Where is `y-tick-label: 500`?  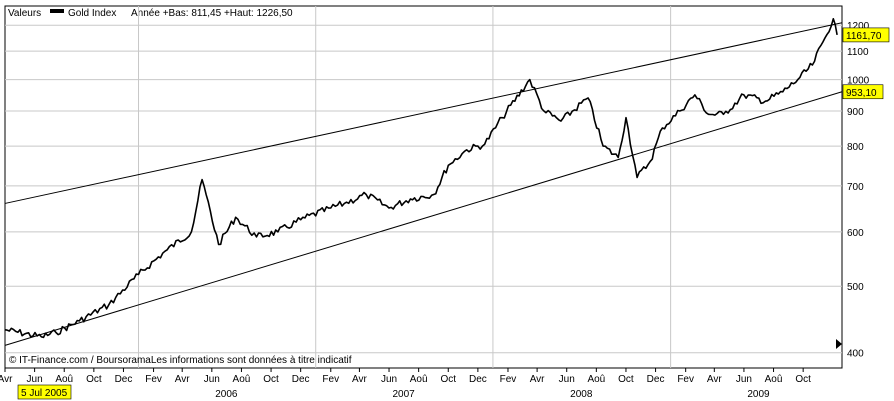
y-tick-label: 500 is located at coordinates (855, 287).